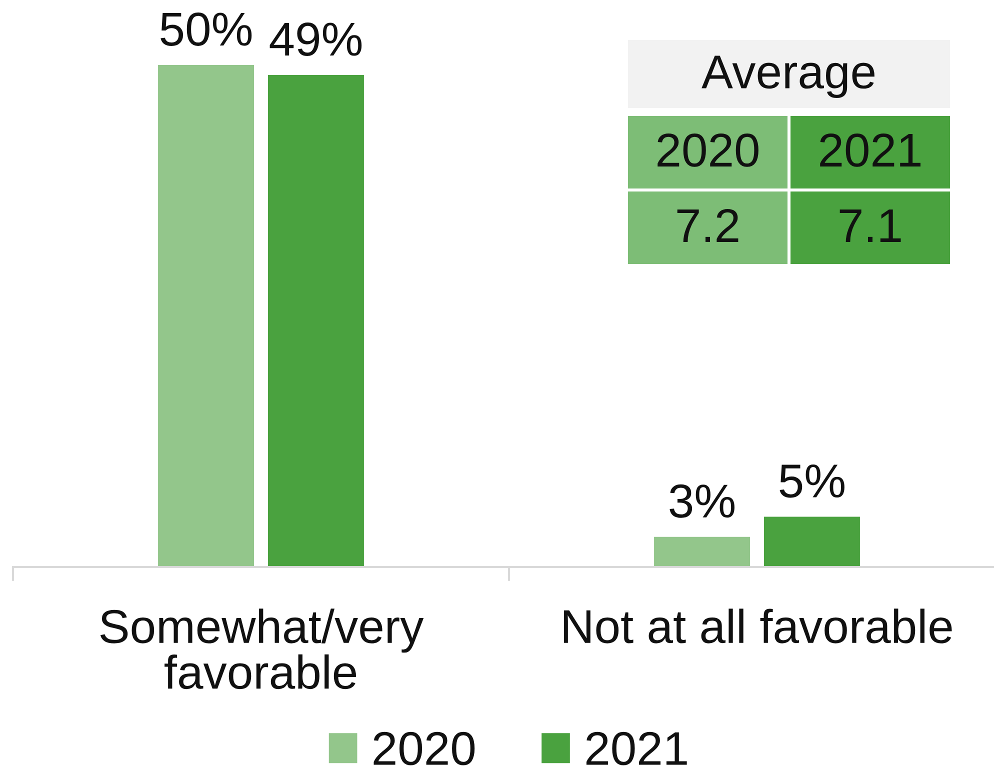 The width and height of the screenshot is (994, 769). I want to click on data-label: 49%, so click(316, 39).